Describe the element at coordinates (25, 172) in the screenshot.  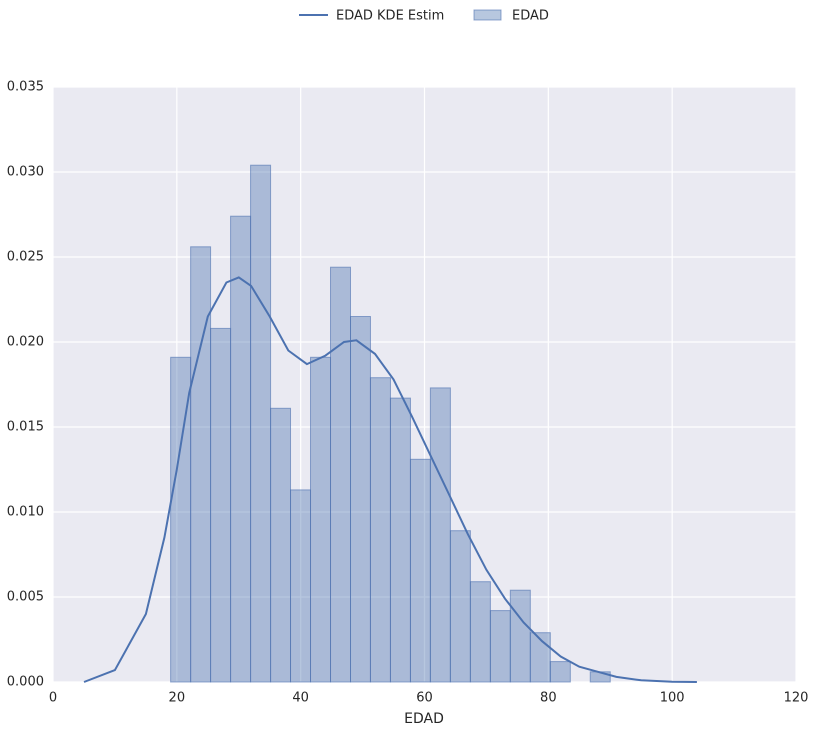
I see `y-tick-label: 0.030` at that location.